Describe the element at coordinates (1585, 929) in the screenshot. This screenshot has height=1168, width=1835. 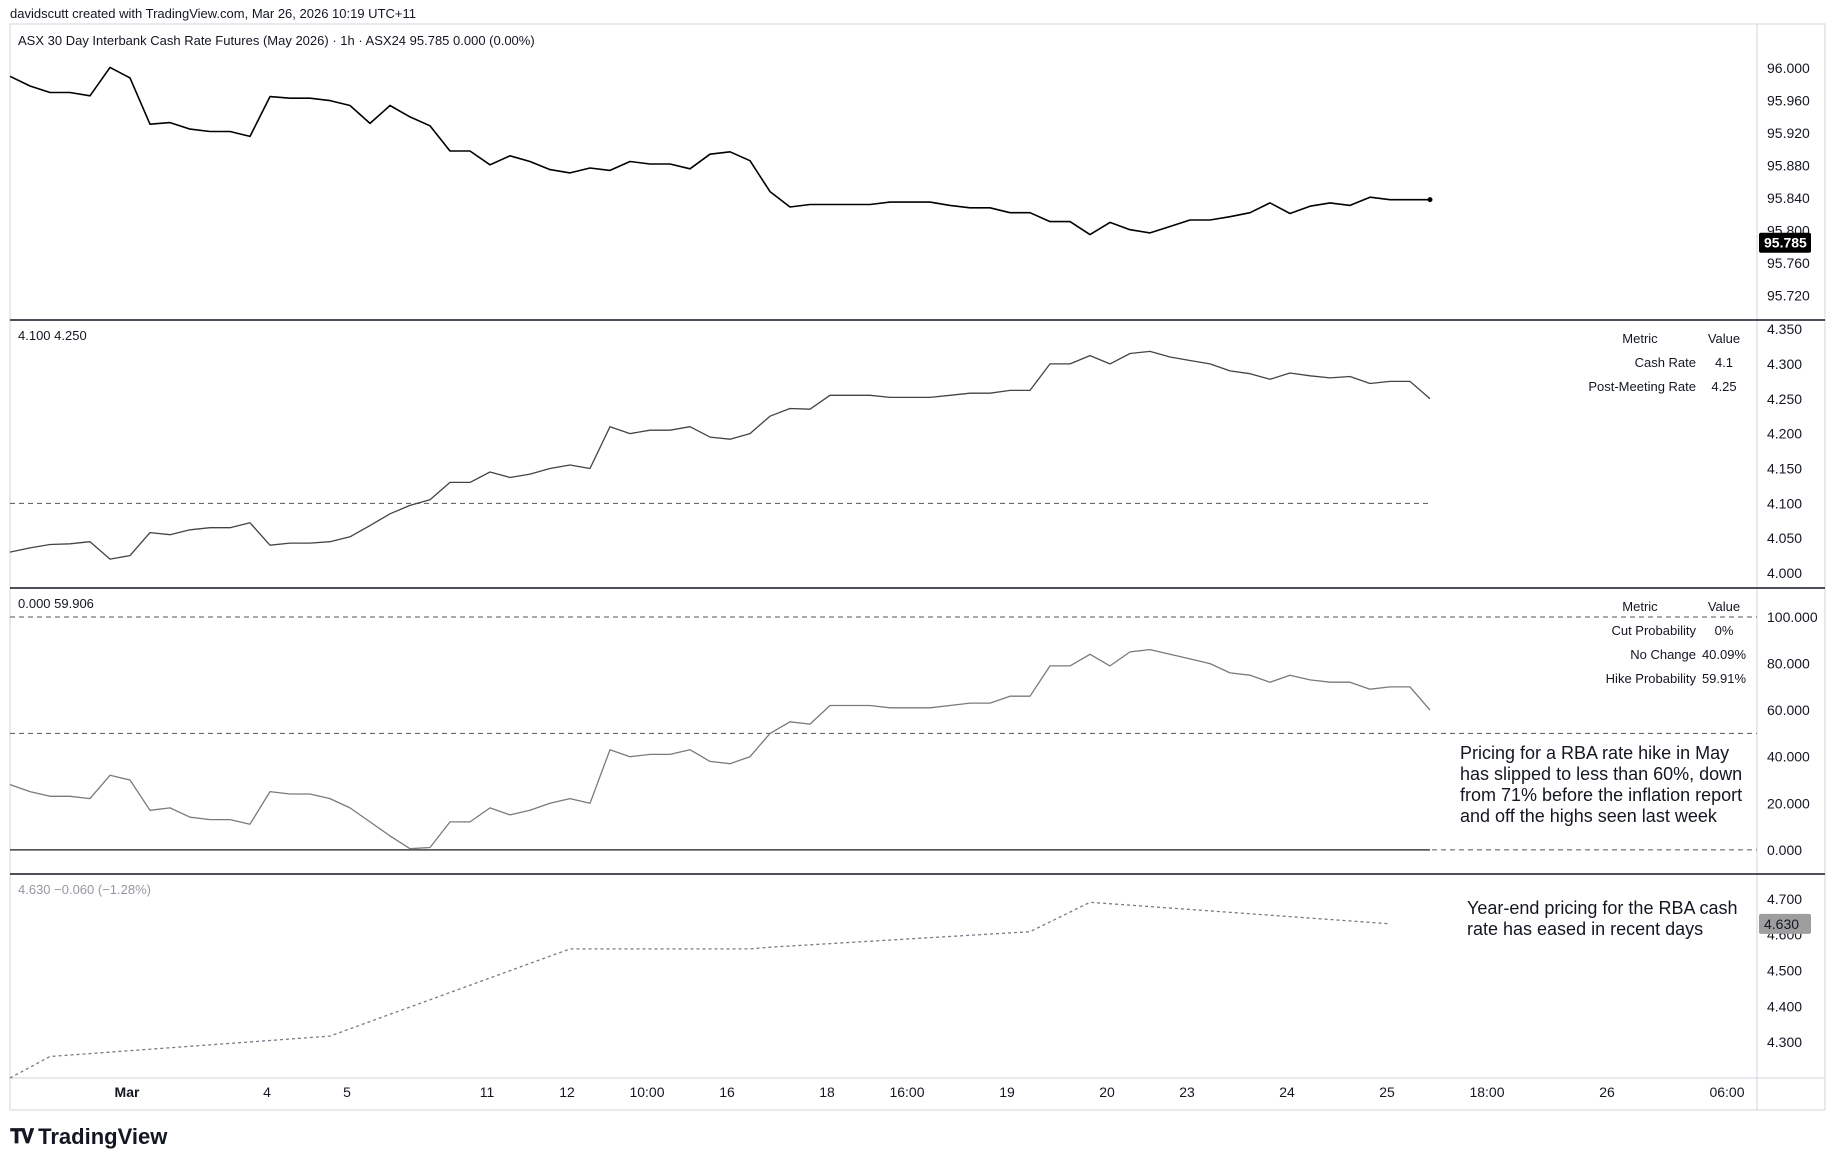
I see `annotation-text: rate has eased in recent days` at that location.